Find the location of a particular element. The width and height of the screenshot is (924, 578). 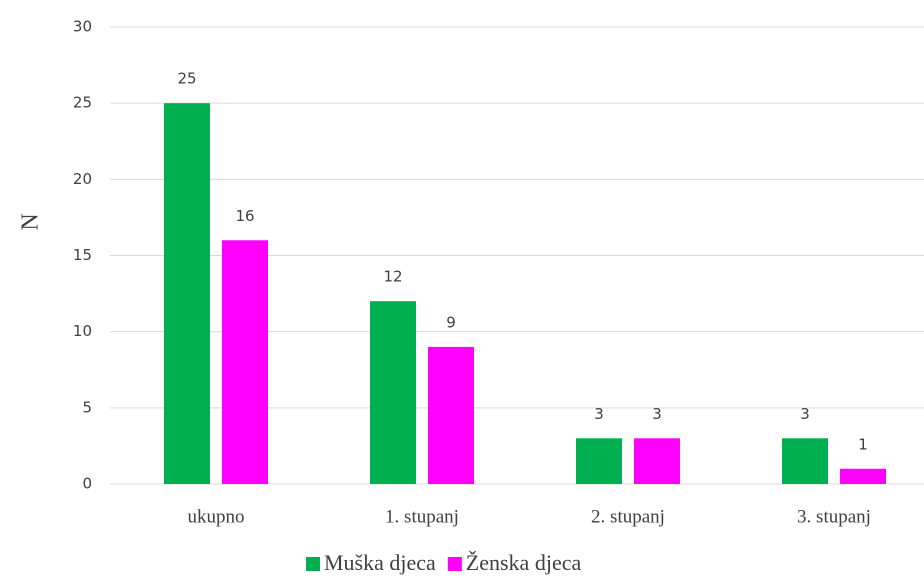

legend-label: Muška djeca is located at coordinates (380, 562).